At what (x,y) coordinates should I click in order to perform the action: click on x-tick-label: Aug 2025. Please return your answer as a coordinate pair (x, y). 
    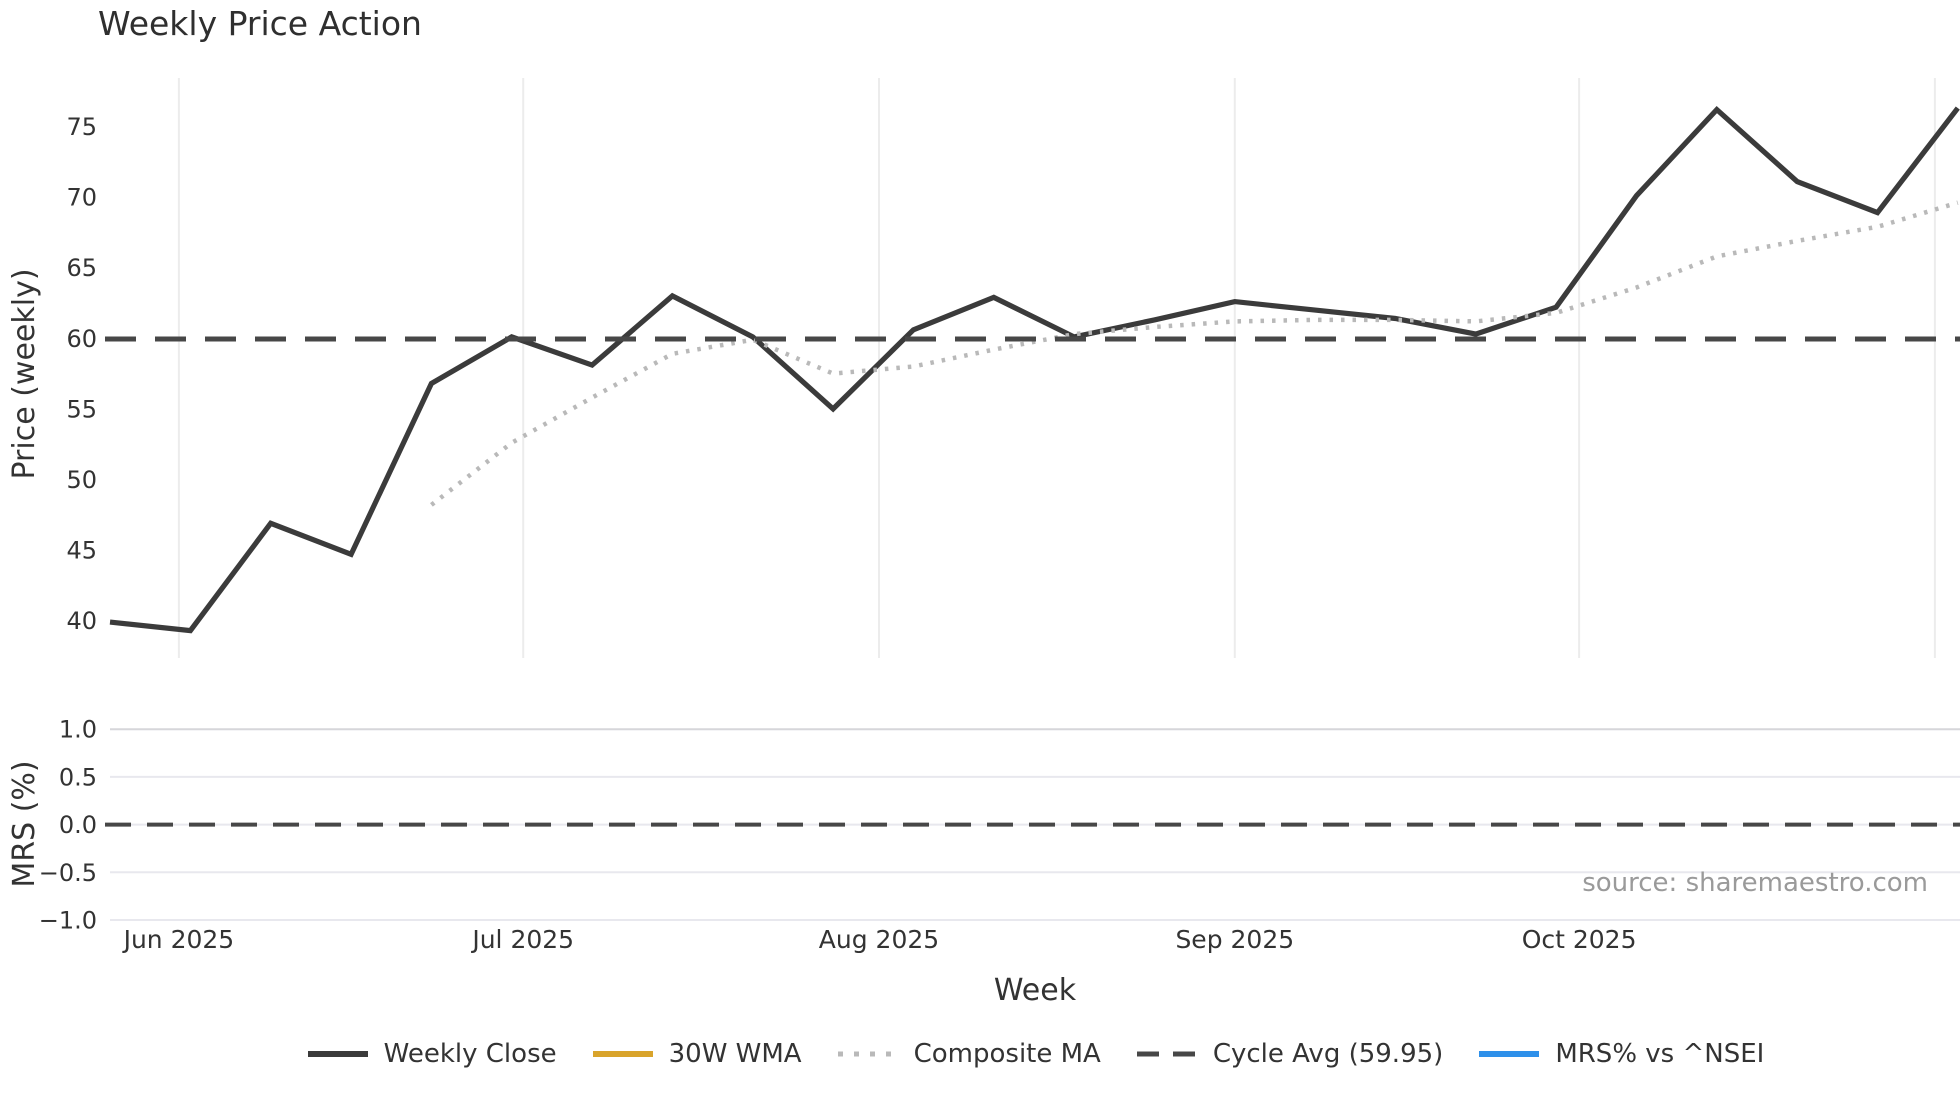
    Looking at the image, I should click on (879, 939).